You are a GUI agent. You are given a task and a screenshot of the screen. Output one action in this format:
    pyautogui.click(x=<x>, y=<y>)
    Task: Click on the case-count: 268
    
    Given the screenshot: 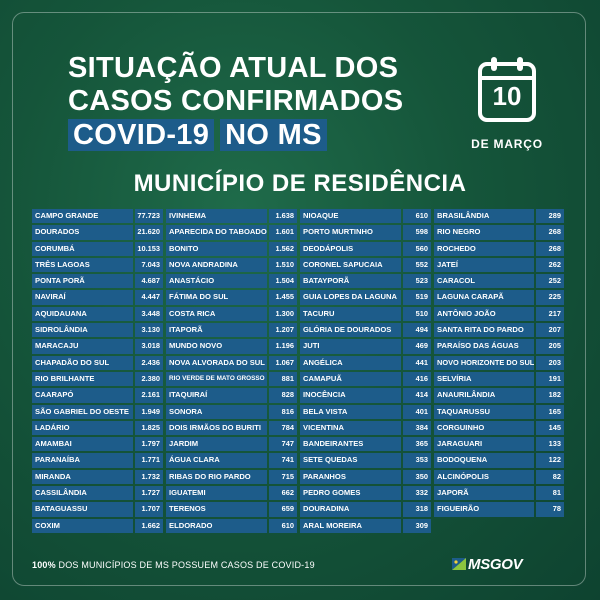 What is the action you would take?
    pyautogui.click(x=550, y=248)
    